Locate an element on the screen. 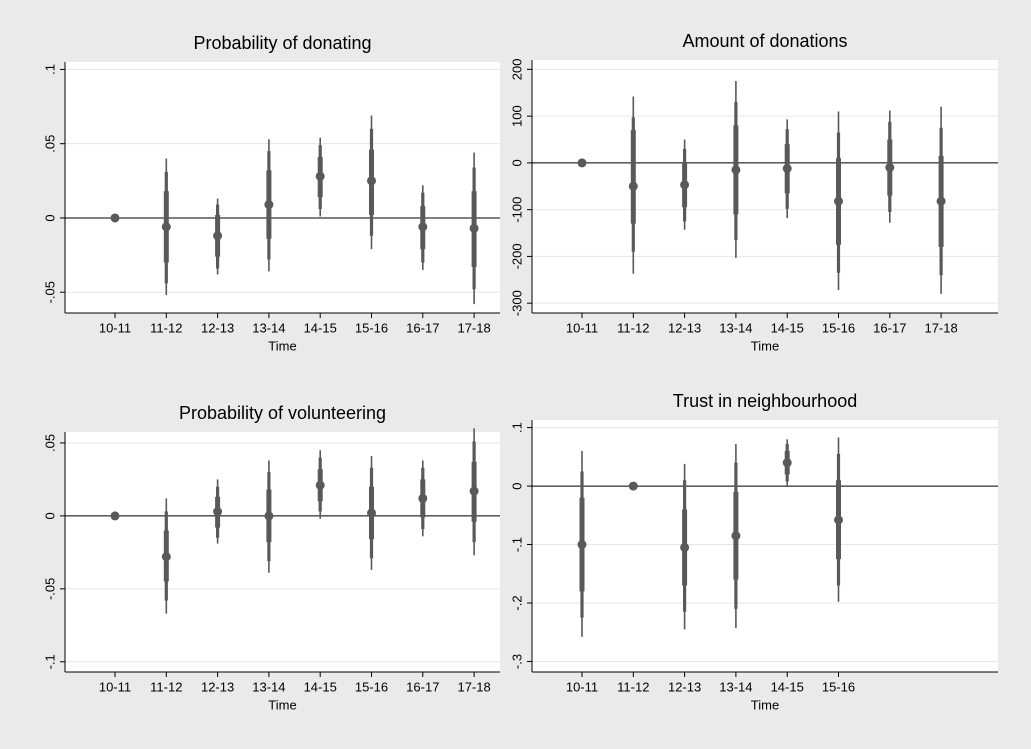 The width and height of the screenshot is (1031, 749). chart-title: Trust in neighbourhood is located at coordinates (765, 401).